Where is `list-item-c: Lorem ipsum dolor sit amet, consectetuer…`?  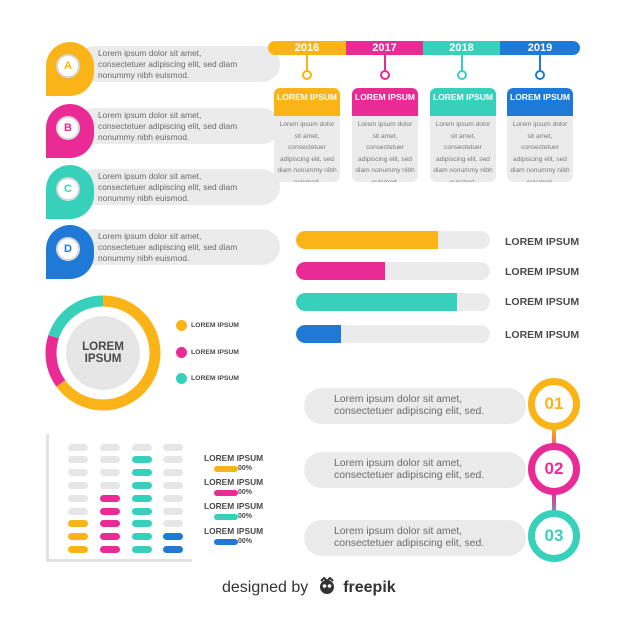
list-item-c: Lorem ipsum dolor sit amet, consectetuer… is located at coordinates (163, 192).